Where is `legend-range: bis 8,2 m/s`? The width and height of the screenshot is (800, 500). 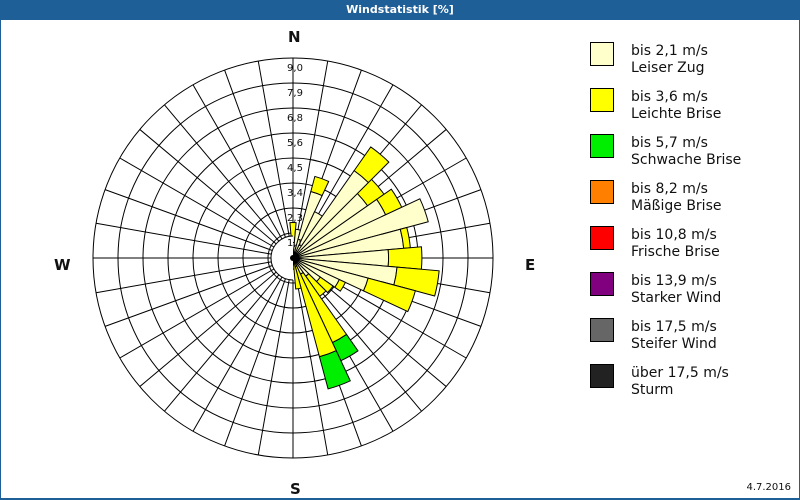
legend-range: bis 8,2 m/s is located at coordinates (669, 189).